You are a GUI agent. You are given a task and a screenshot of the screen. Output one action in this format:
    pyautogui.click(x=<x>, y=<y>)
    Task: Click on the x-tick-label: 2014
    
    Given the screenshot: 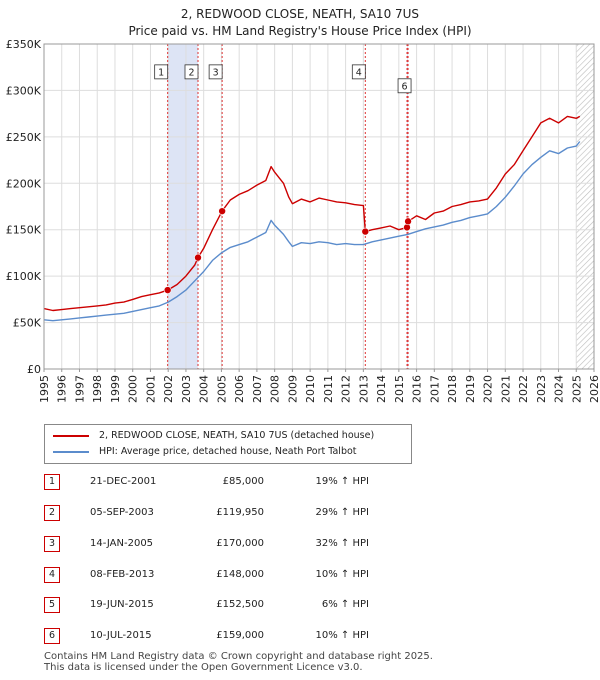 What is the action you would take?
    pyautogui.click(x=381, y=389)
    